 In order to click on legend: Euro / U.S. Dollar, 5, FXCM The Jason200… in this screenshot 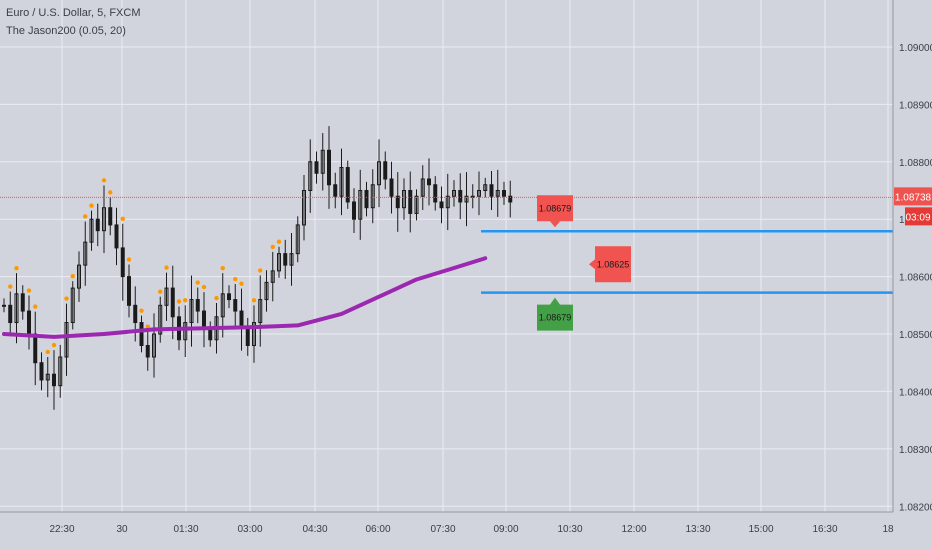, I will do `click(73, 22)`.